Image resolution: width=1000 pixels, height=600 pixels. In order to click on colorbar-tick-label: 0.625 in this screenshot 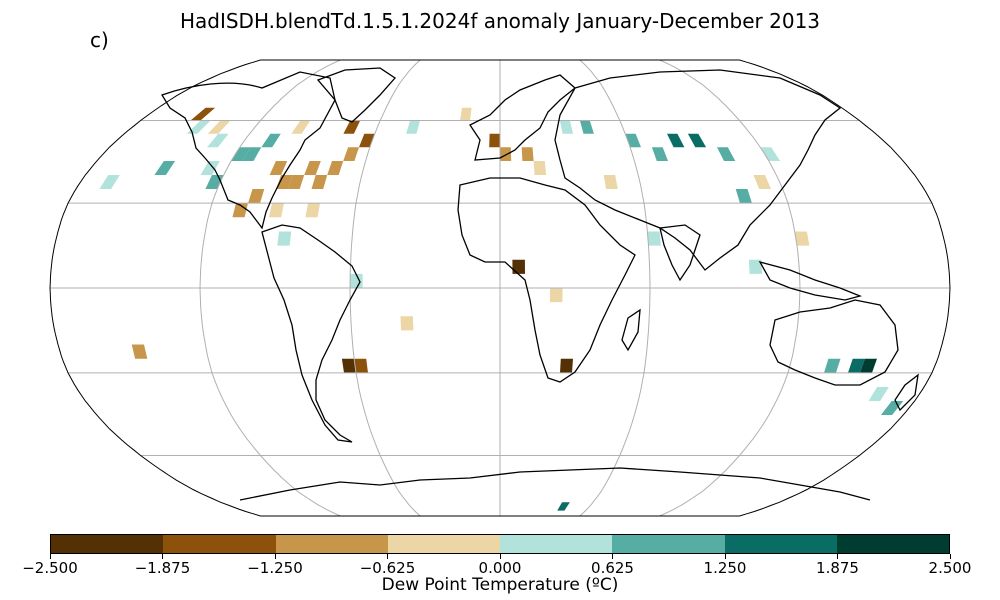, I will do `click(612, 568)`.